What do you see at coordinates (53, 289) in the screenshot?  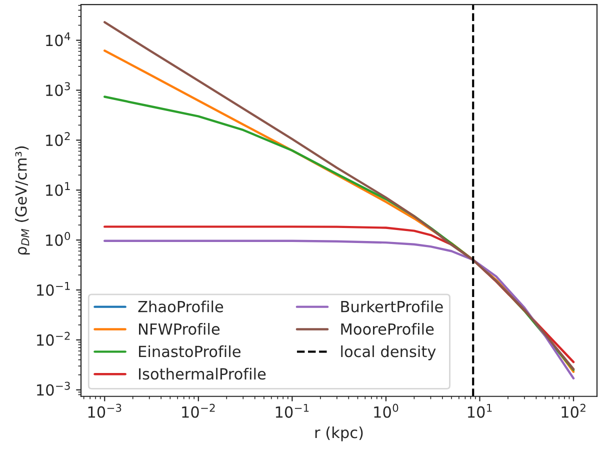 I see `y-tick-label: 10$^{−1}$` at bounding box center [53, 289].